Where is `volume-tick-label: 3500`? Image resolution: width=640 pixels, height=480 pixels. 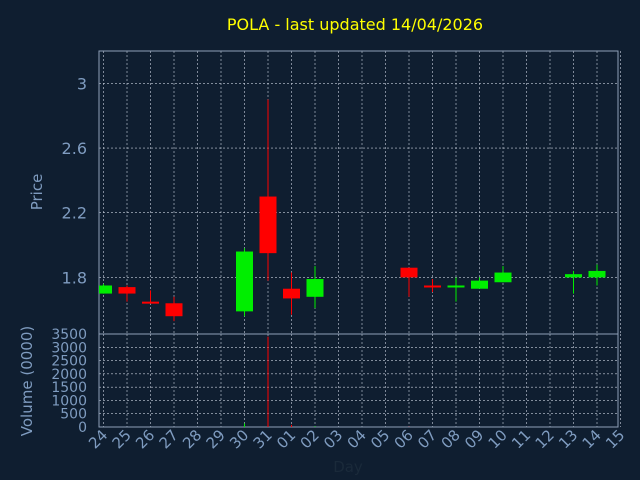 volume-tick-label: 3500 is located at coordinates (69, 335).